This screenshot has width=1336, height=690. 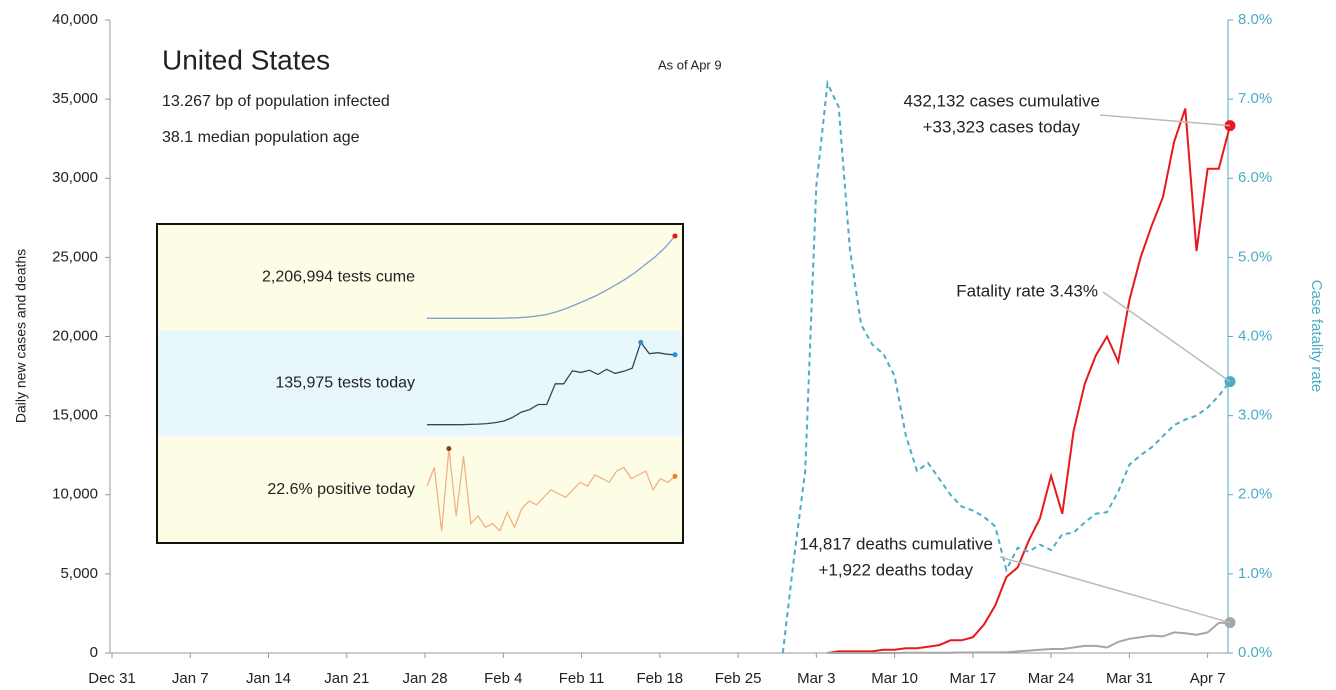 I want to click on y2-tick-label: 8.0%, so click(x=1255, y=19).